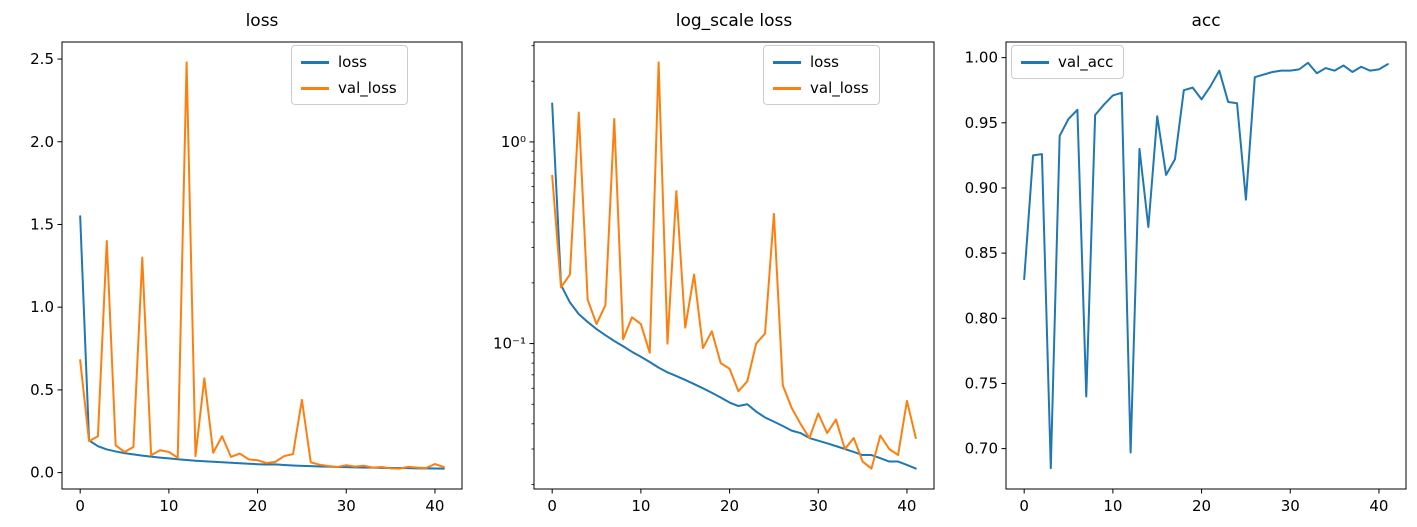 Image resolution: width=1417 pixels, height=527 pixels. Describe the element at coordinates (981, 253) in the screenshot. I see `svg-text: 0.85` at that location.